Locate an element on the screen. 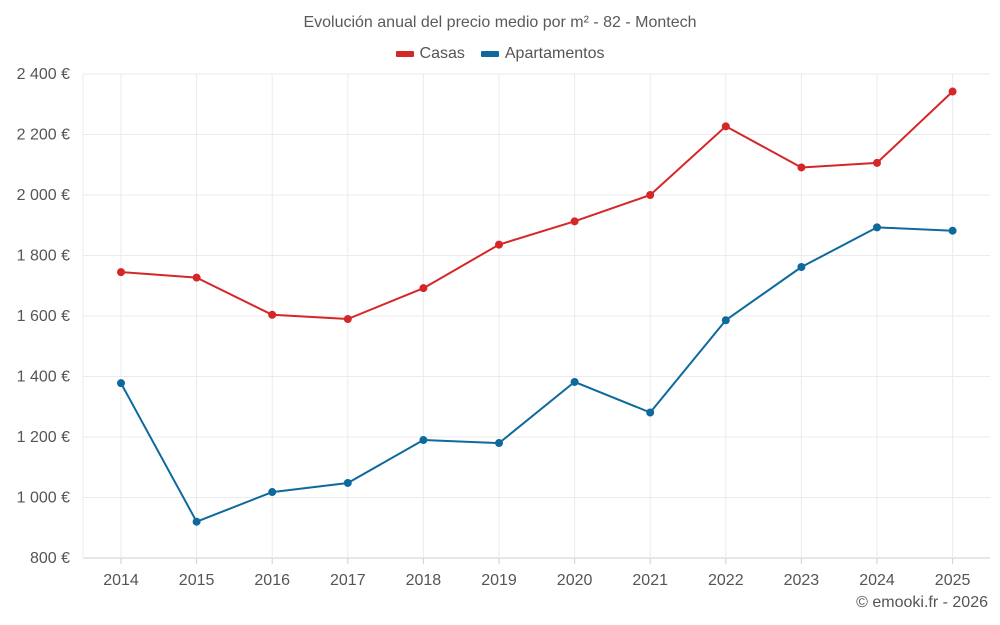 Image resolution: width=1000 pixels, height=625 pixels. x-tick-label: 2023 is located at coordinates (802, 580).